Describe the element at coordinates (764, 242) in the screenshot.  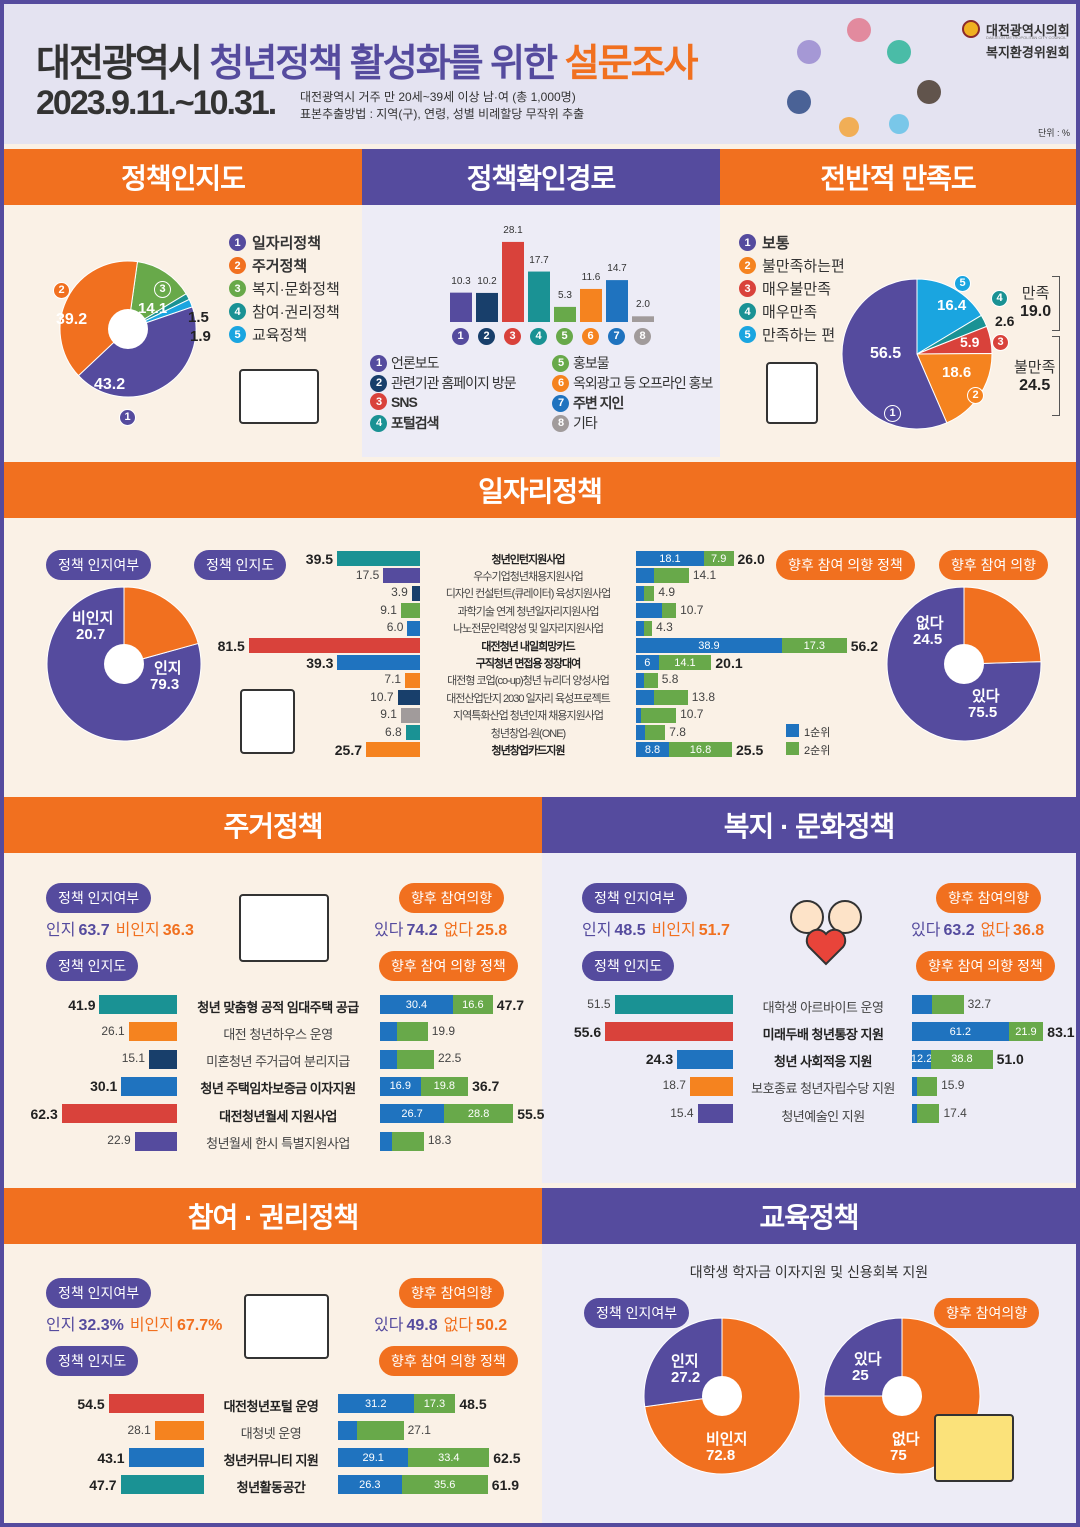
I see `legend-item: 1 보통` at that location.